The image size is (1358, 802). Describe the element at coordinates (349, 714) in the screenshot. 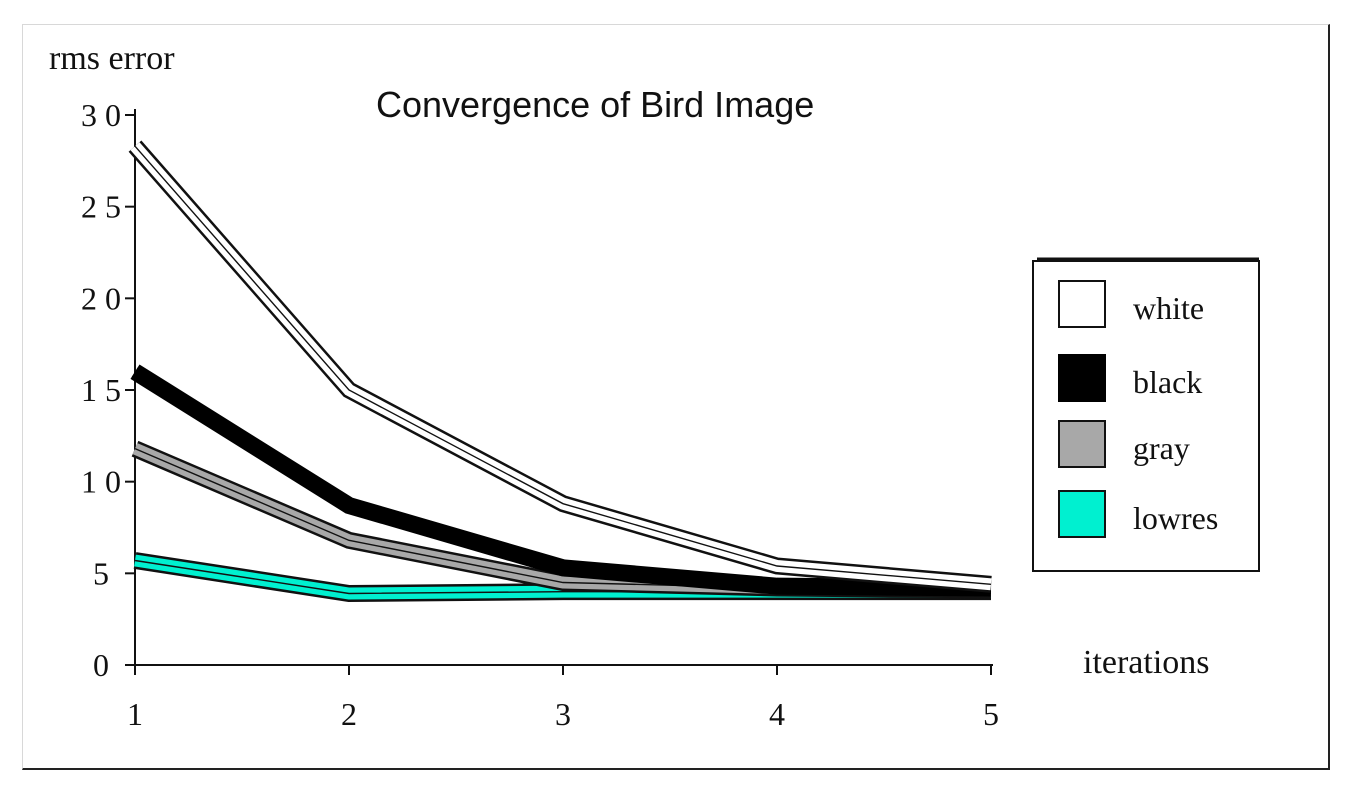

I see `x-tick-label: 2` at that location.